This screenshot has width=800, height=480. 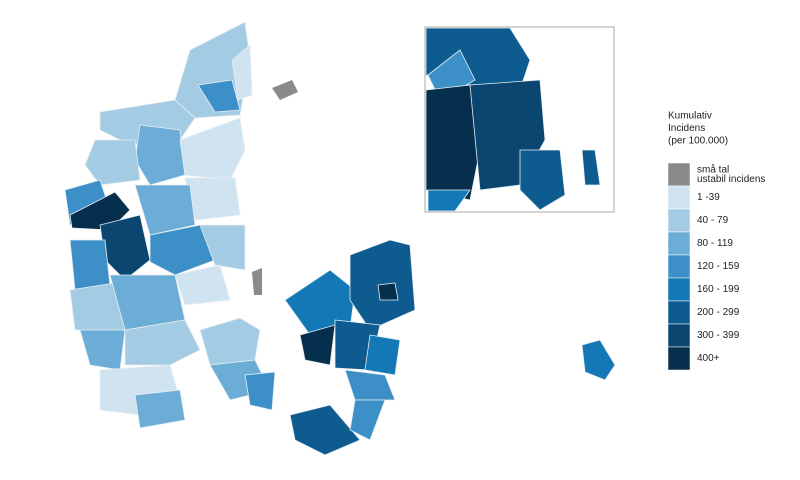 What do you see at coordinates (708, 197) in the screenshot?
I see `legend-label: 1 -39` at bounding box center [708, 197].